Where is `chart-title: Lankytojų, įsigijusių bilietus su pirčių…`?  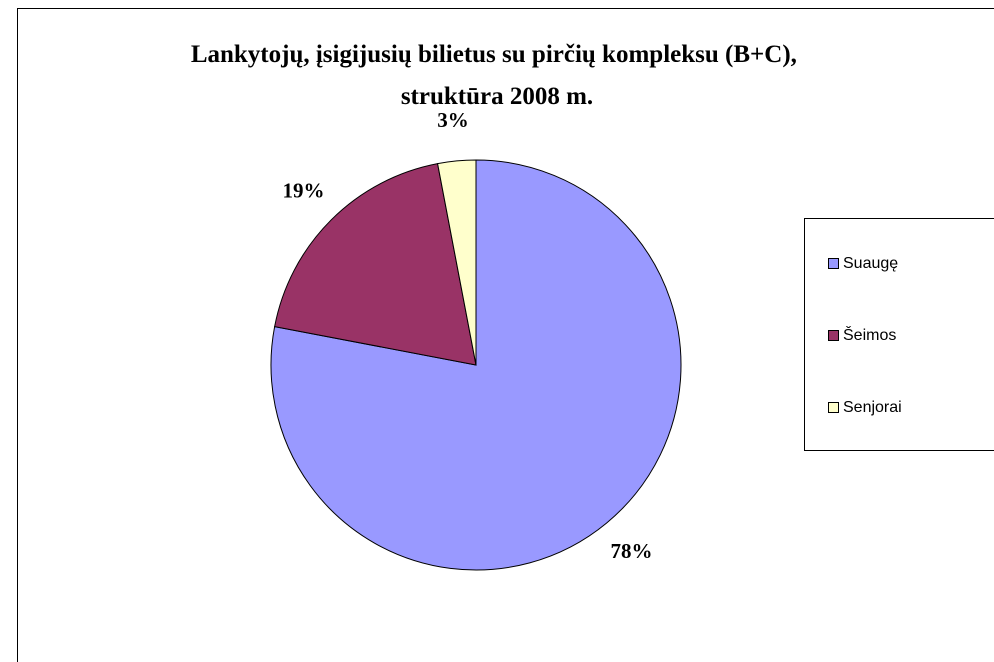 chart-title: Lankytojų, įsigijusių bilietus su pirčių… is located at coordinates (497, 75).